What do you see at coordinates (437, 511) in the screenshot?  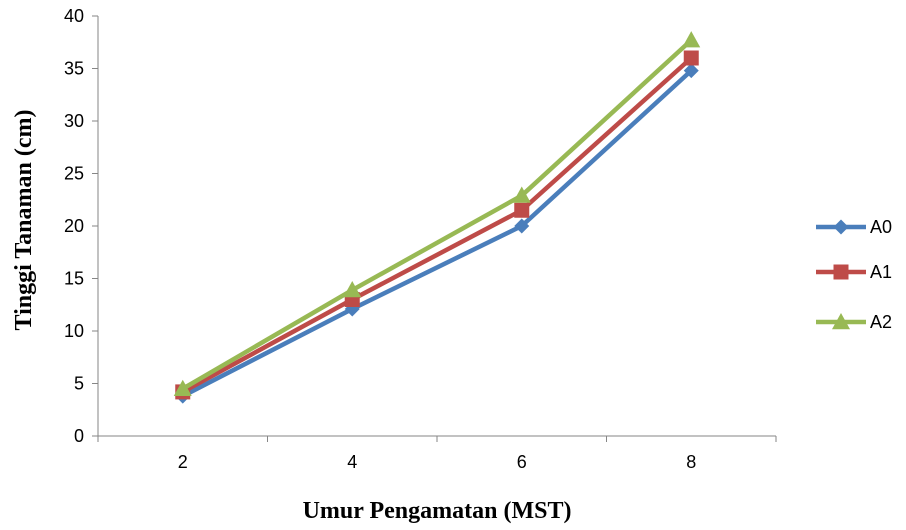 I see `x-axis-title: Umur Pengamatan (MST)` at bounding box center [437, 511].